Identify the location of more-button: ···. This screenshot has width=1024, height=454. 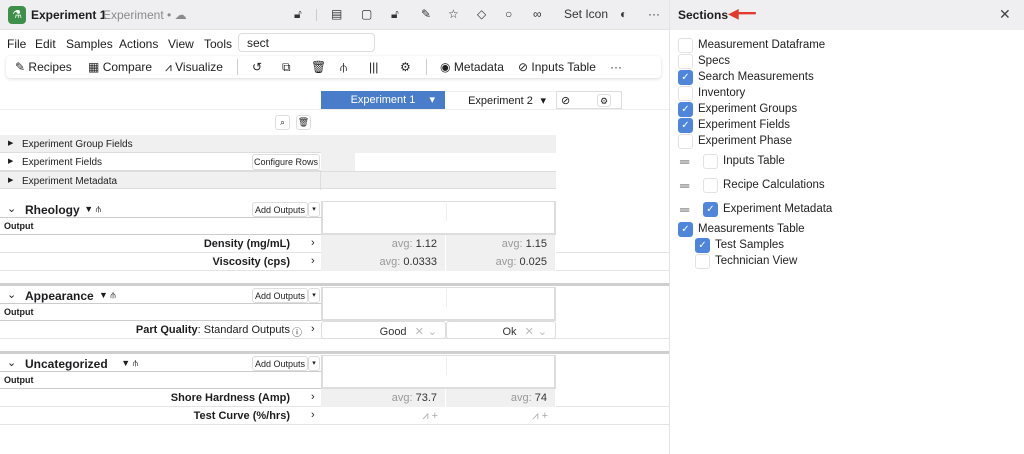
(616, 67).